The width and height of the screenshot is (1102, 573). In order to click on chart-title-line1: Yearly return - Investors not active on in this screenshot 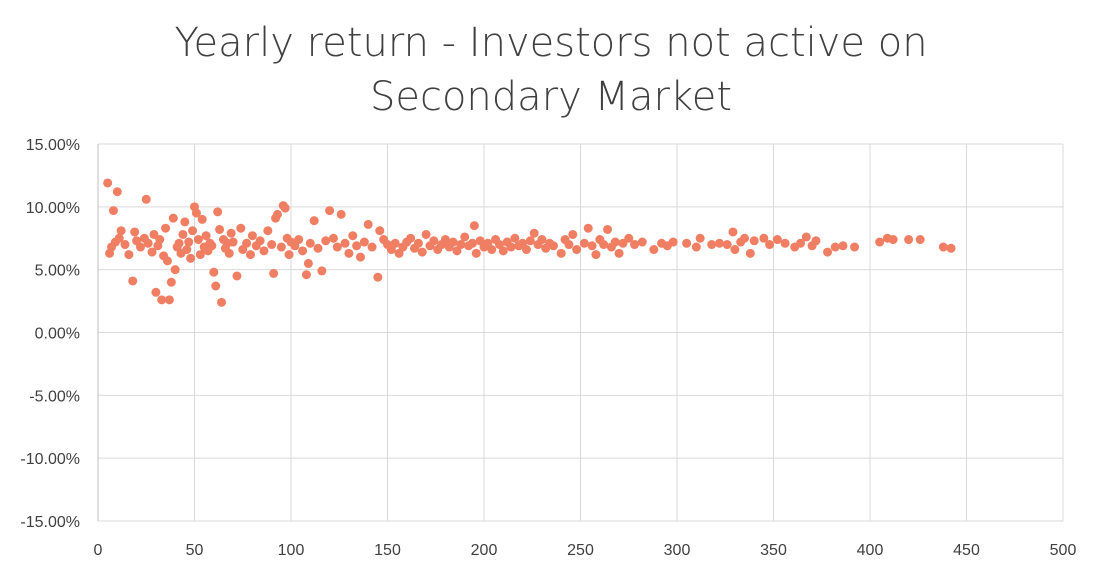, I will do `click(551, 43)`.